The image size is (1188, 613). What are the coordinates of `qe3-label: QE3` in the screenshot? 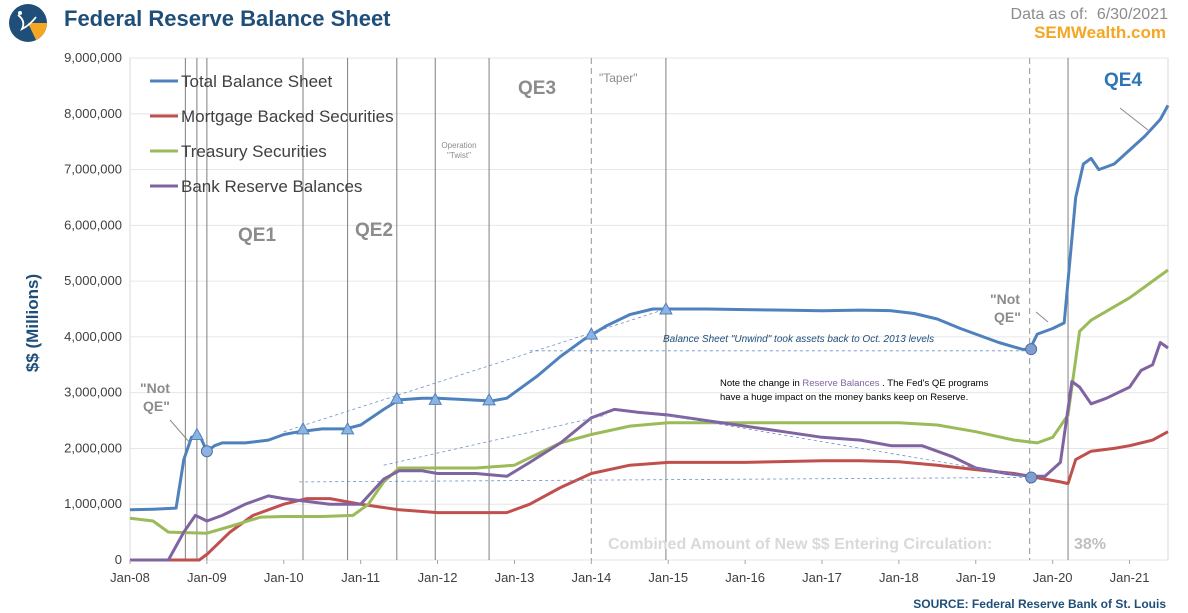 It's located at (537, 88).